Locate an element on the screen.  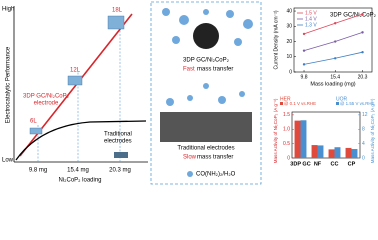
chart-title: 3DP GC/Ni₂CoP₂ is located at coordinates (353, 16).